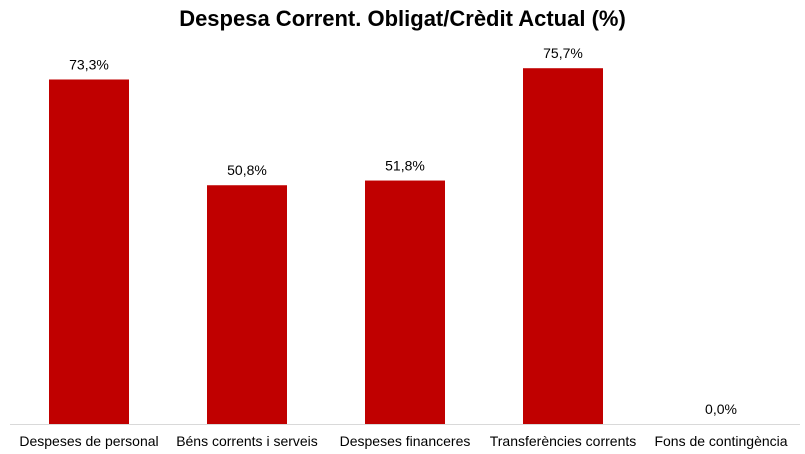 The height and width of the screenshot is (454, 805). I want to click on category-label-3: Transferències corrents, so click(563, 441).